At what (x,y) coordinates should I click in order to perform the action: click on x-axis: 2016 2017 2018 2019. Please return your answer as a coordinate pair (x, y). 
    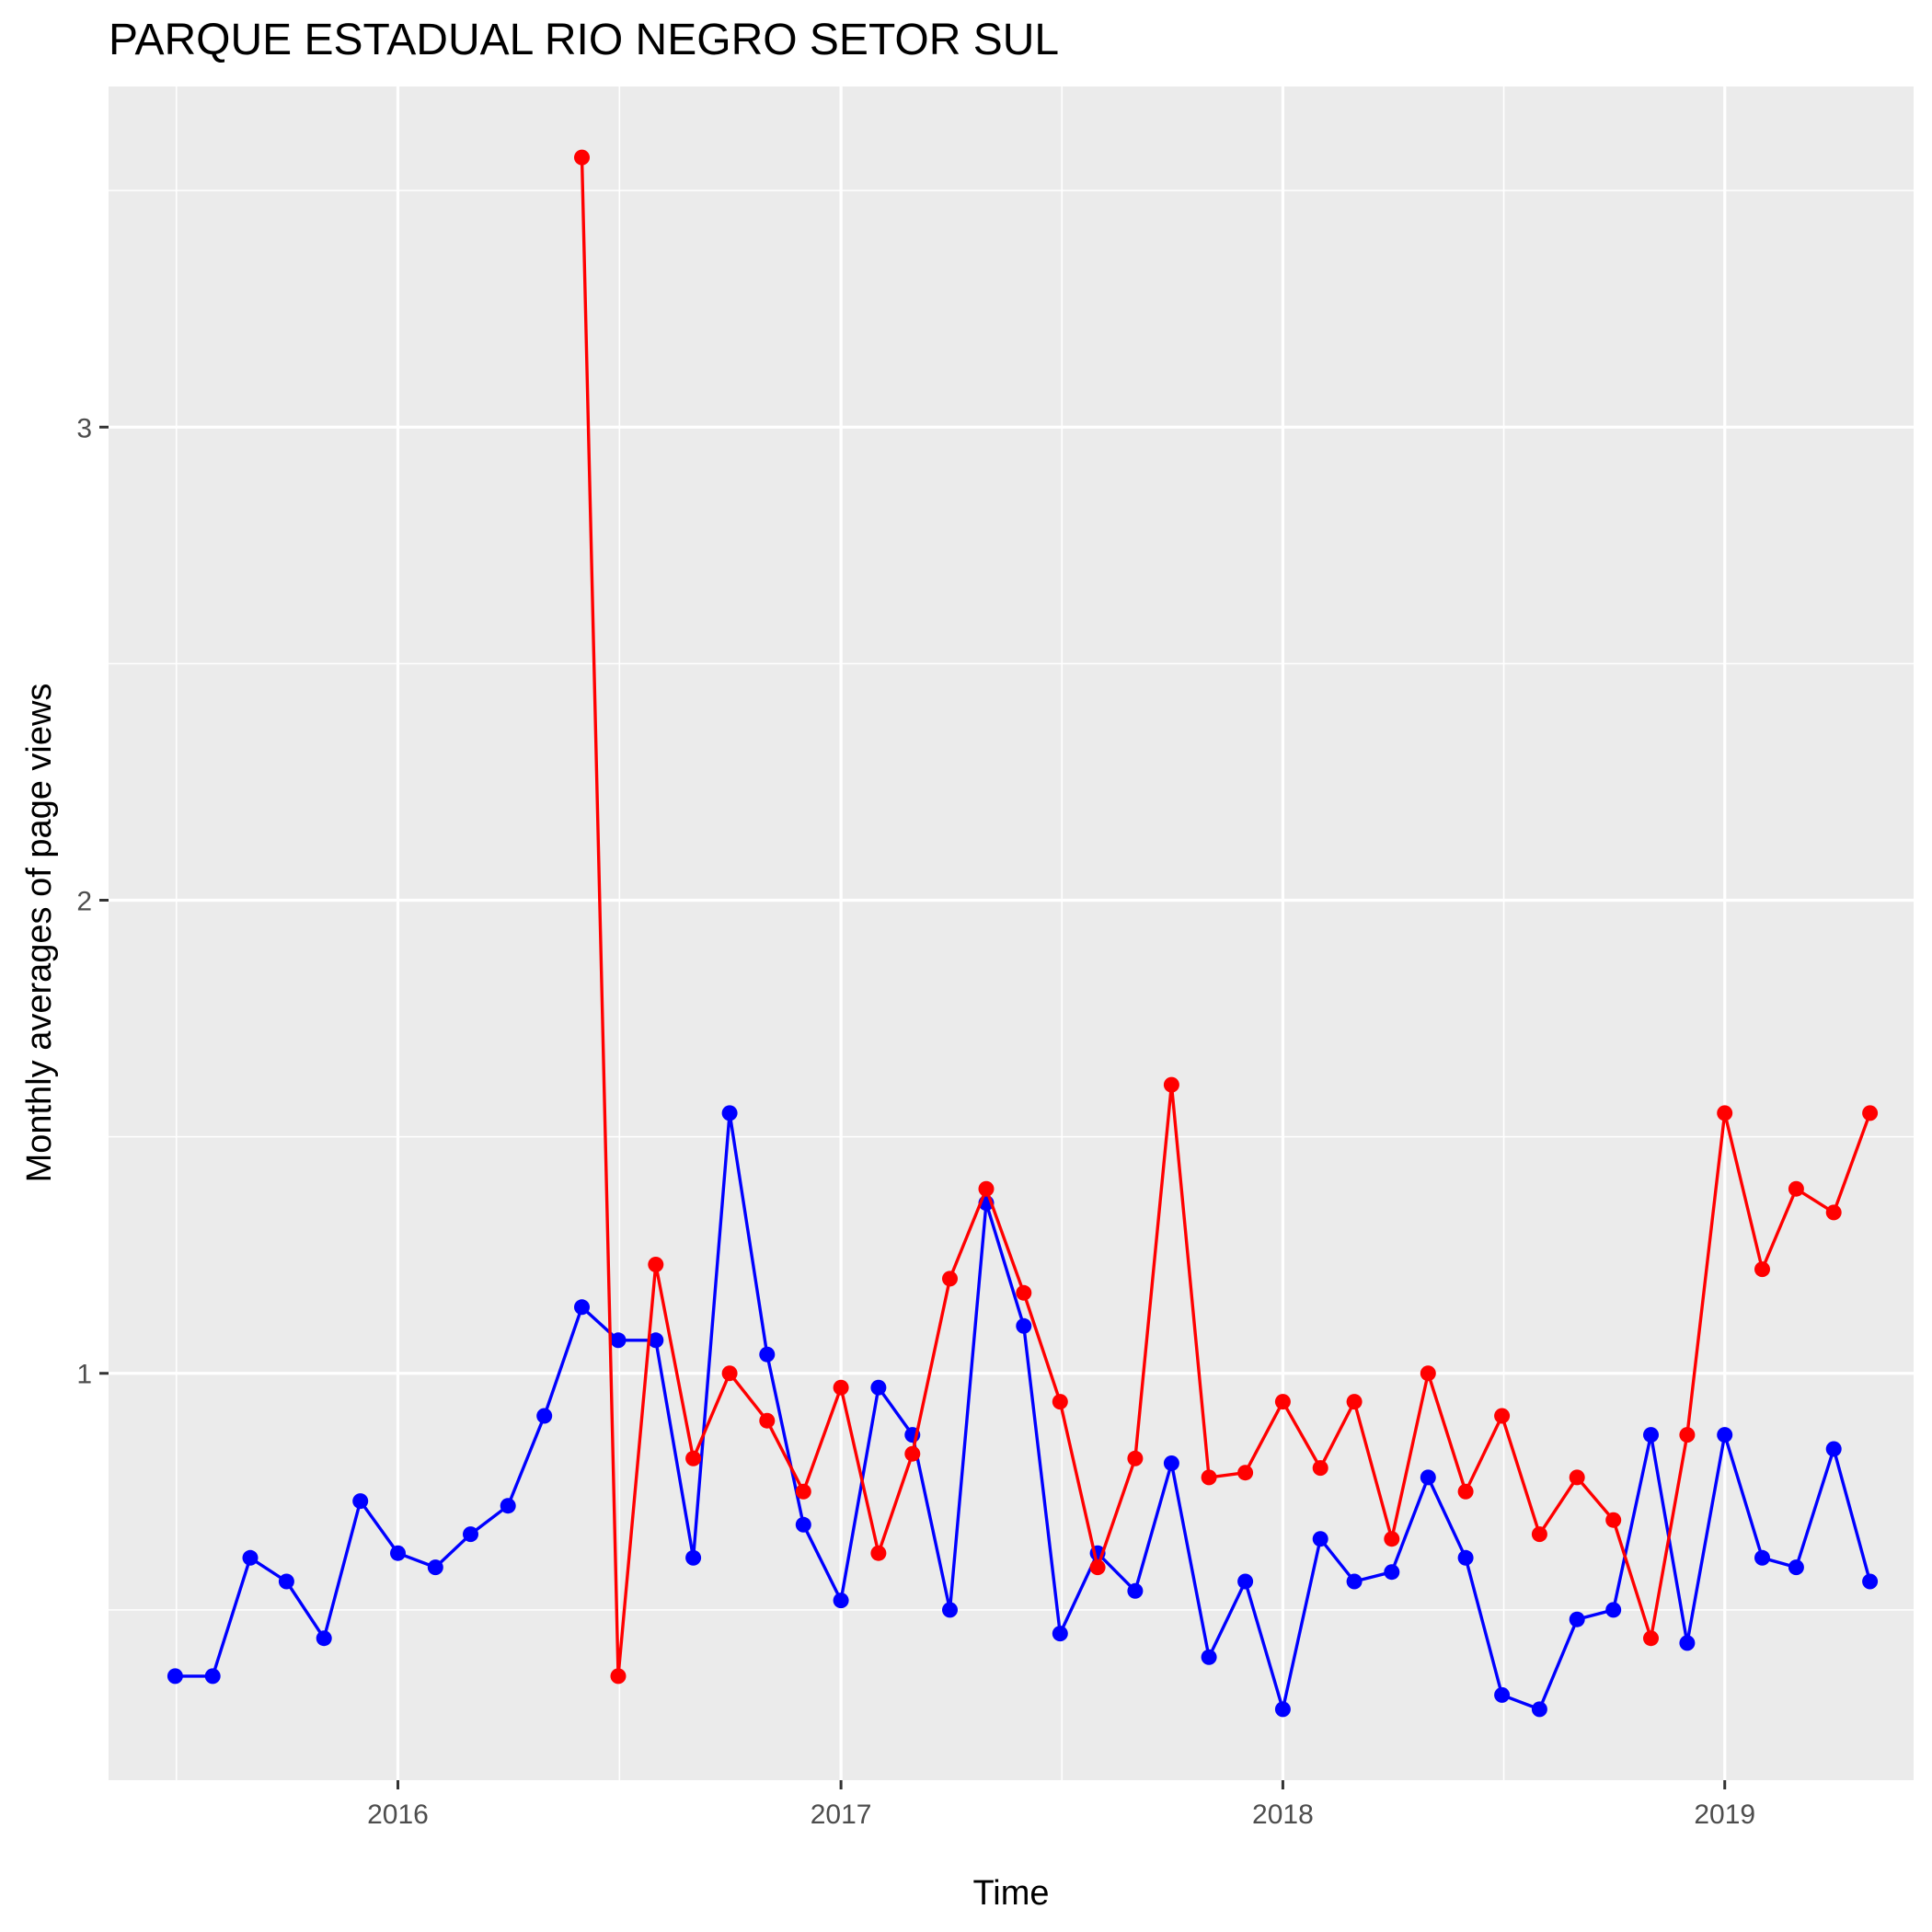
    Looking at the image, I should click on (1061, 1805).